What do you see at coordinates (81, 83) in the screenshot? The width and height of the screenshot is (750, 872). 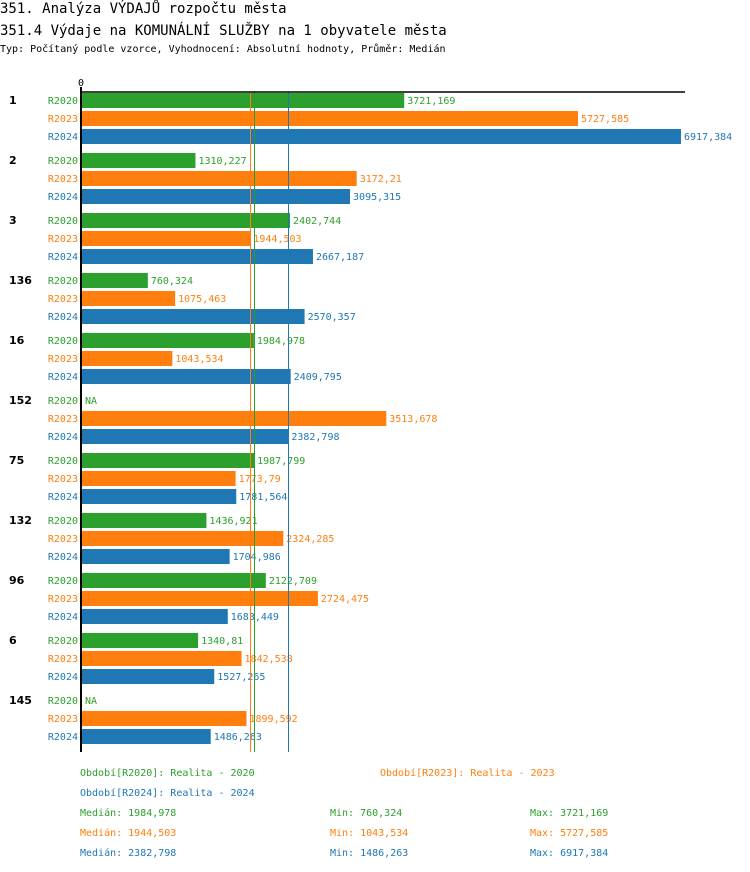 I see `x-tick-label: 0` at bounding box center [81, 83].